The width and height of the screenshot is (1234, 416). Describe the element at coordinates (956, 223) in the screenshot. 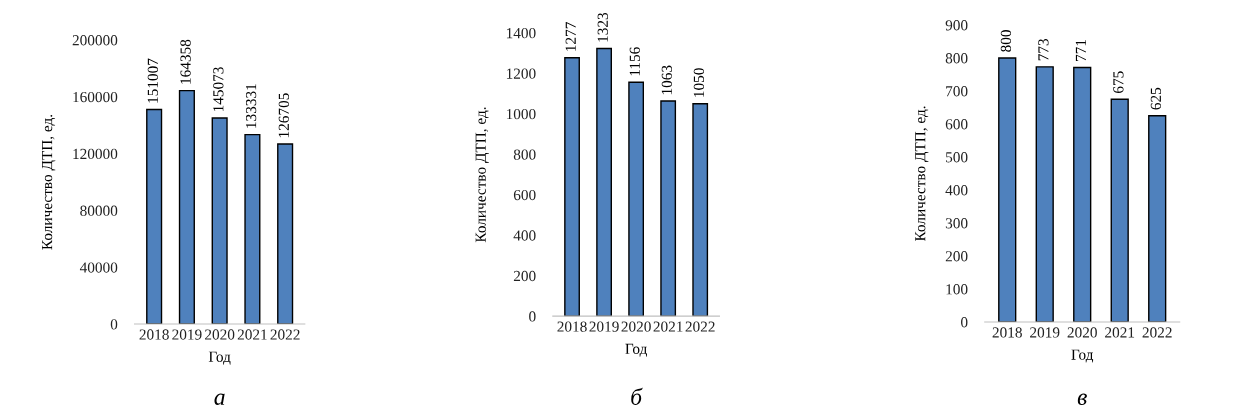

I see `y-tick-label: 300` at that location.